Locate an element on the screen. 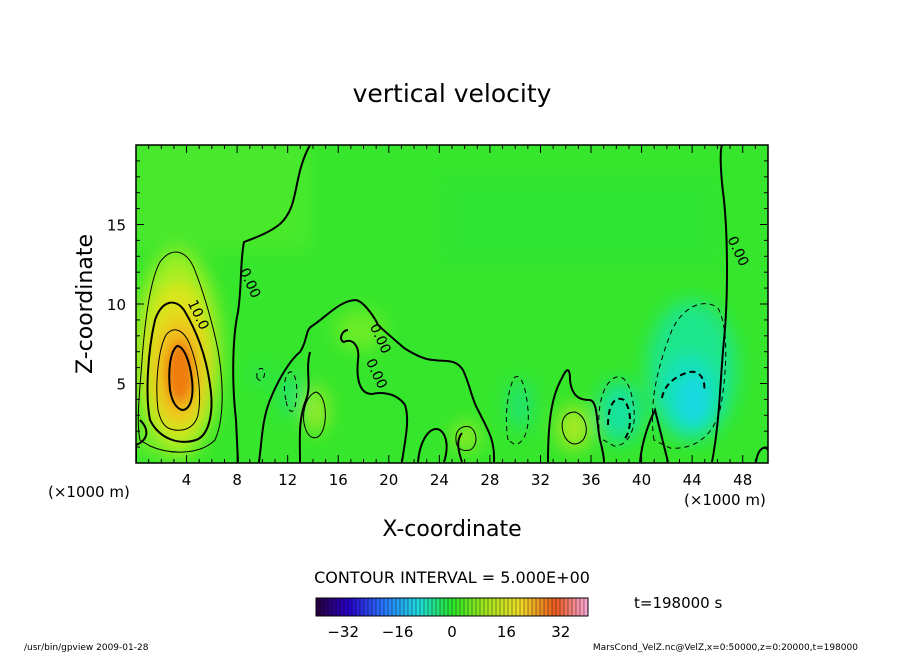 The height and width of the screenshot is (654, 904). x-unit-label-left: (×1000 m) is located at coordinates (89, 492).